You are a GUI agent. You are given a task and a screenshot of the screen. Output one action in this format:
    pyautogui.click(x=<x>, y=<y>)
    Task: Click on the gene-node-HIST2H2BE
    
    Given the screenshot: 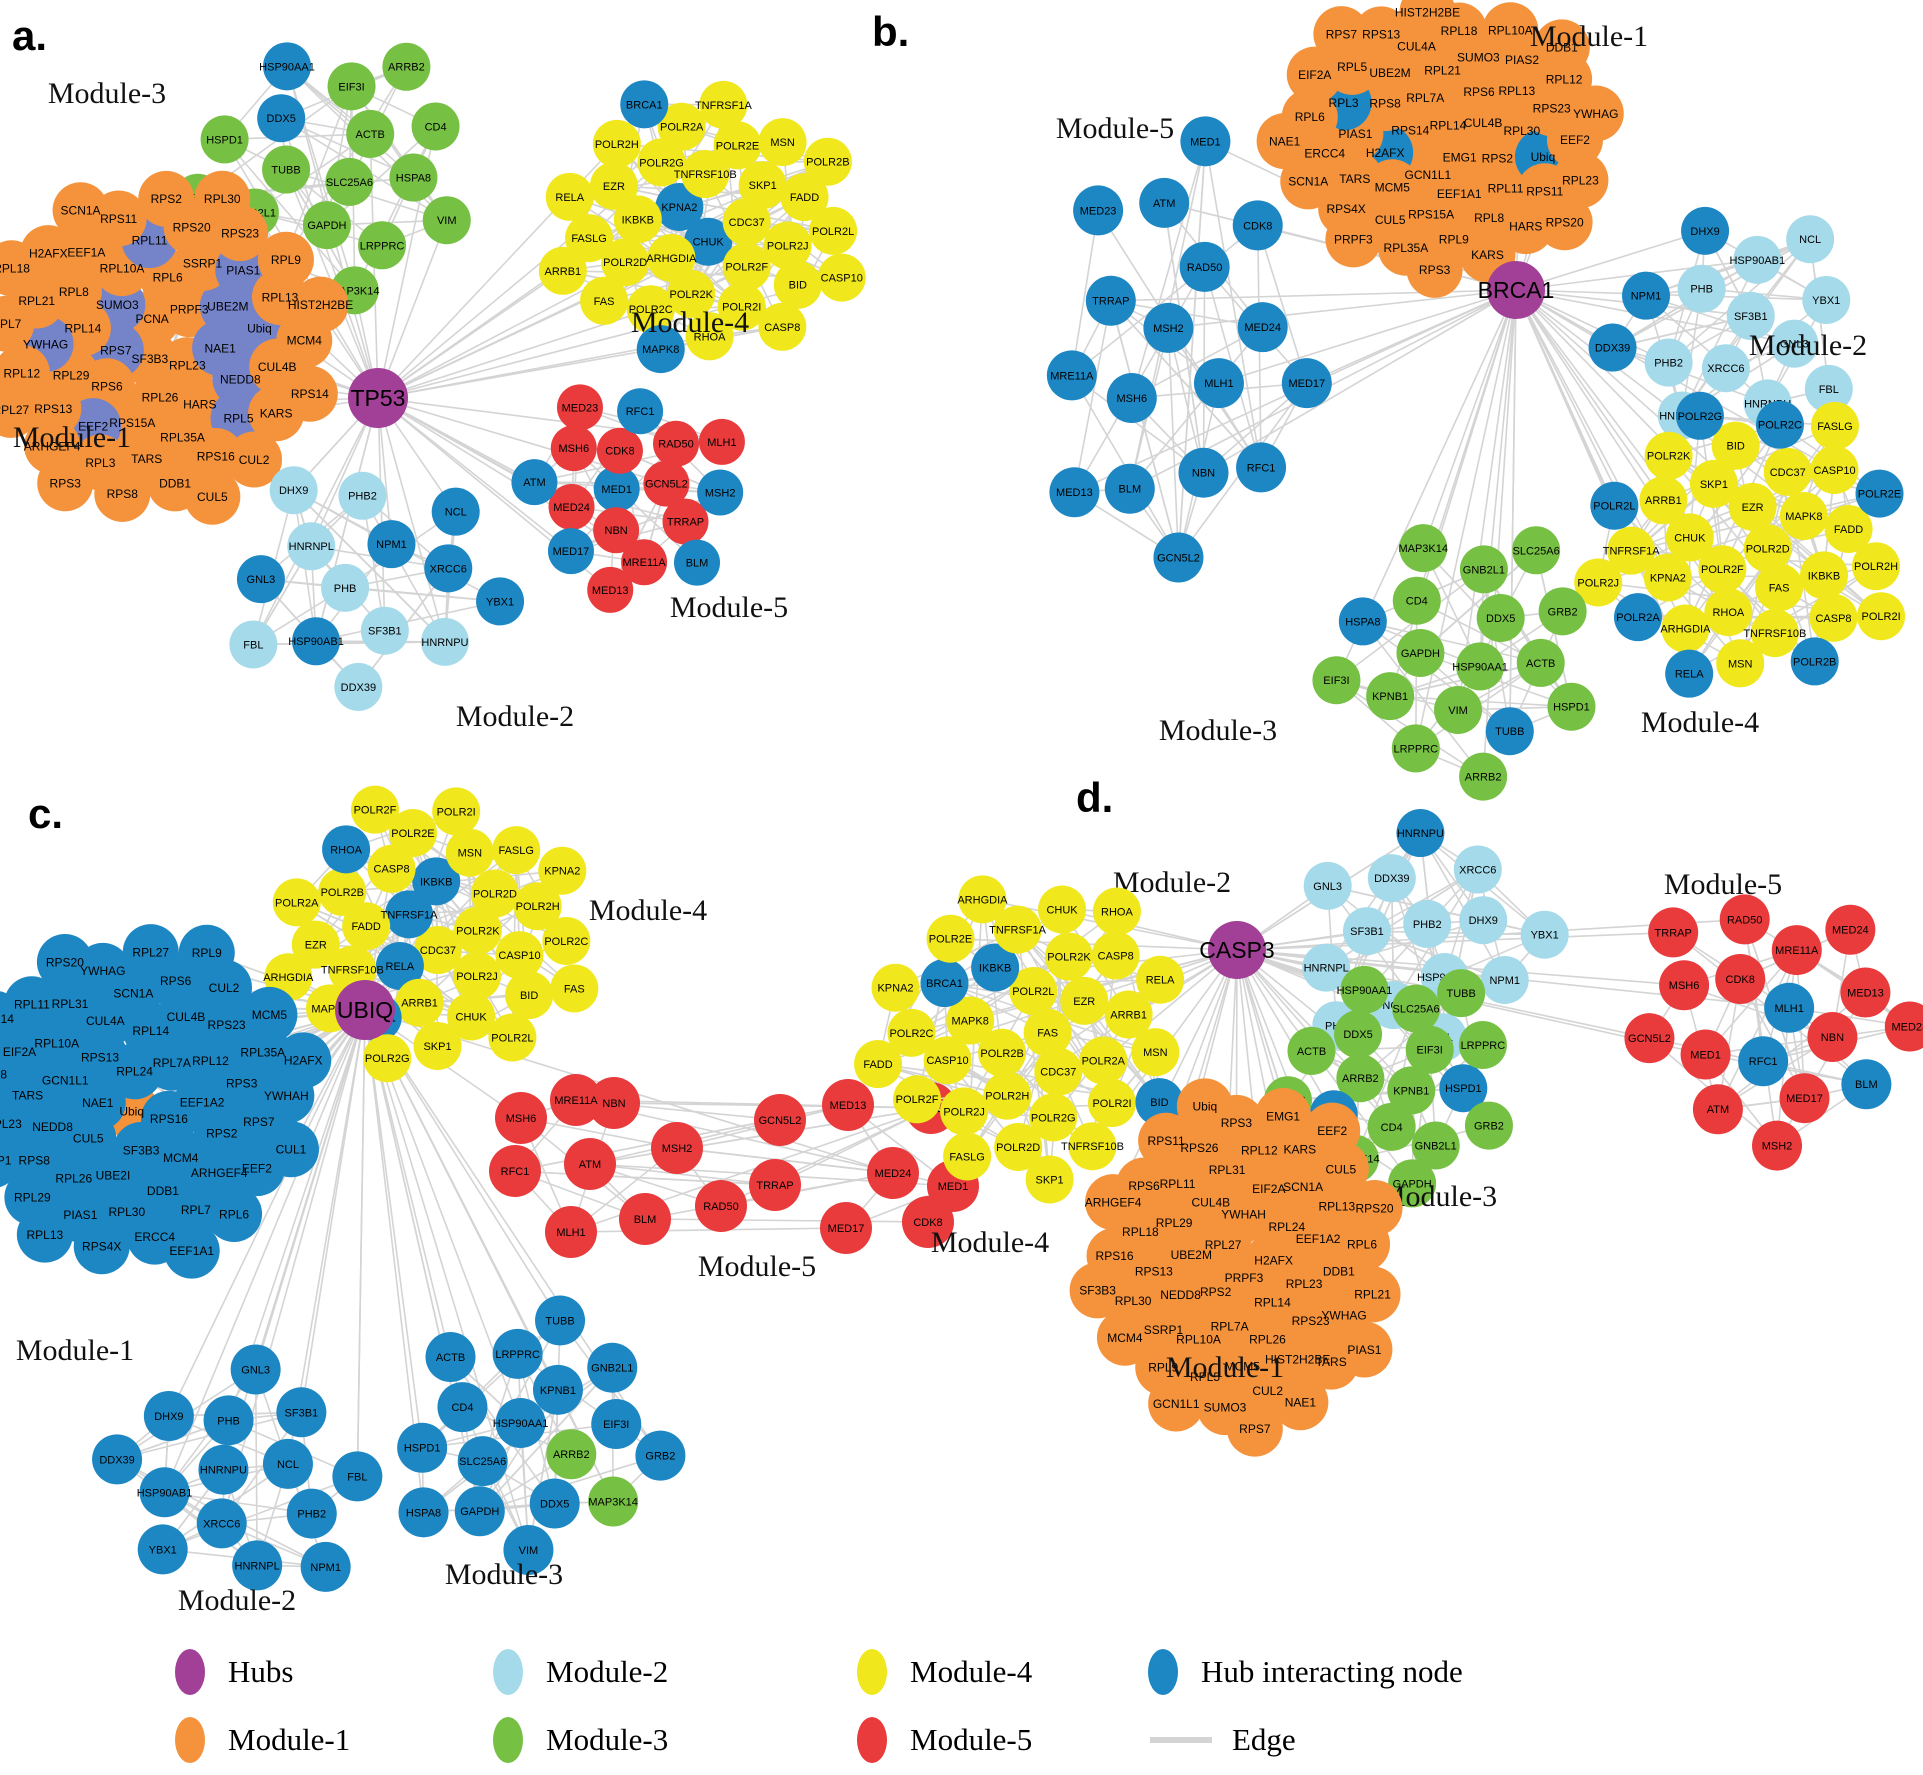 What is the action you would take?
    pyautogui.click(x=1427, y=20)
    